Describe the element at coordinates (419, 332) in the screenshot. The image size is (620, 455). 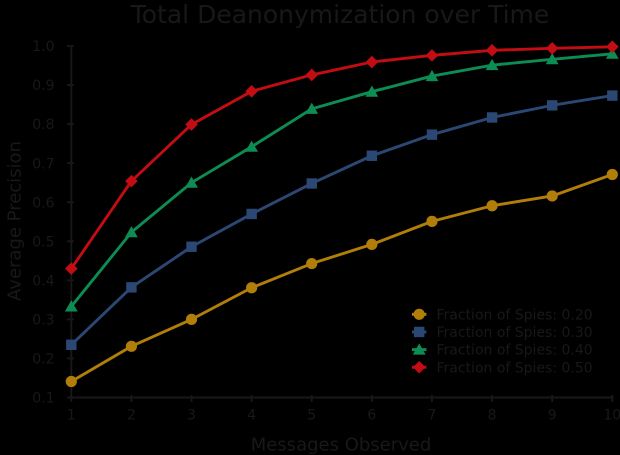
I see `legend-marker-square` at that location.